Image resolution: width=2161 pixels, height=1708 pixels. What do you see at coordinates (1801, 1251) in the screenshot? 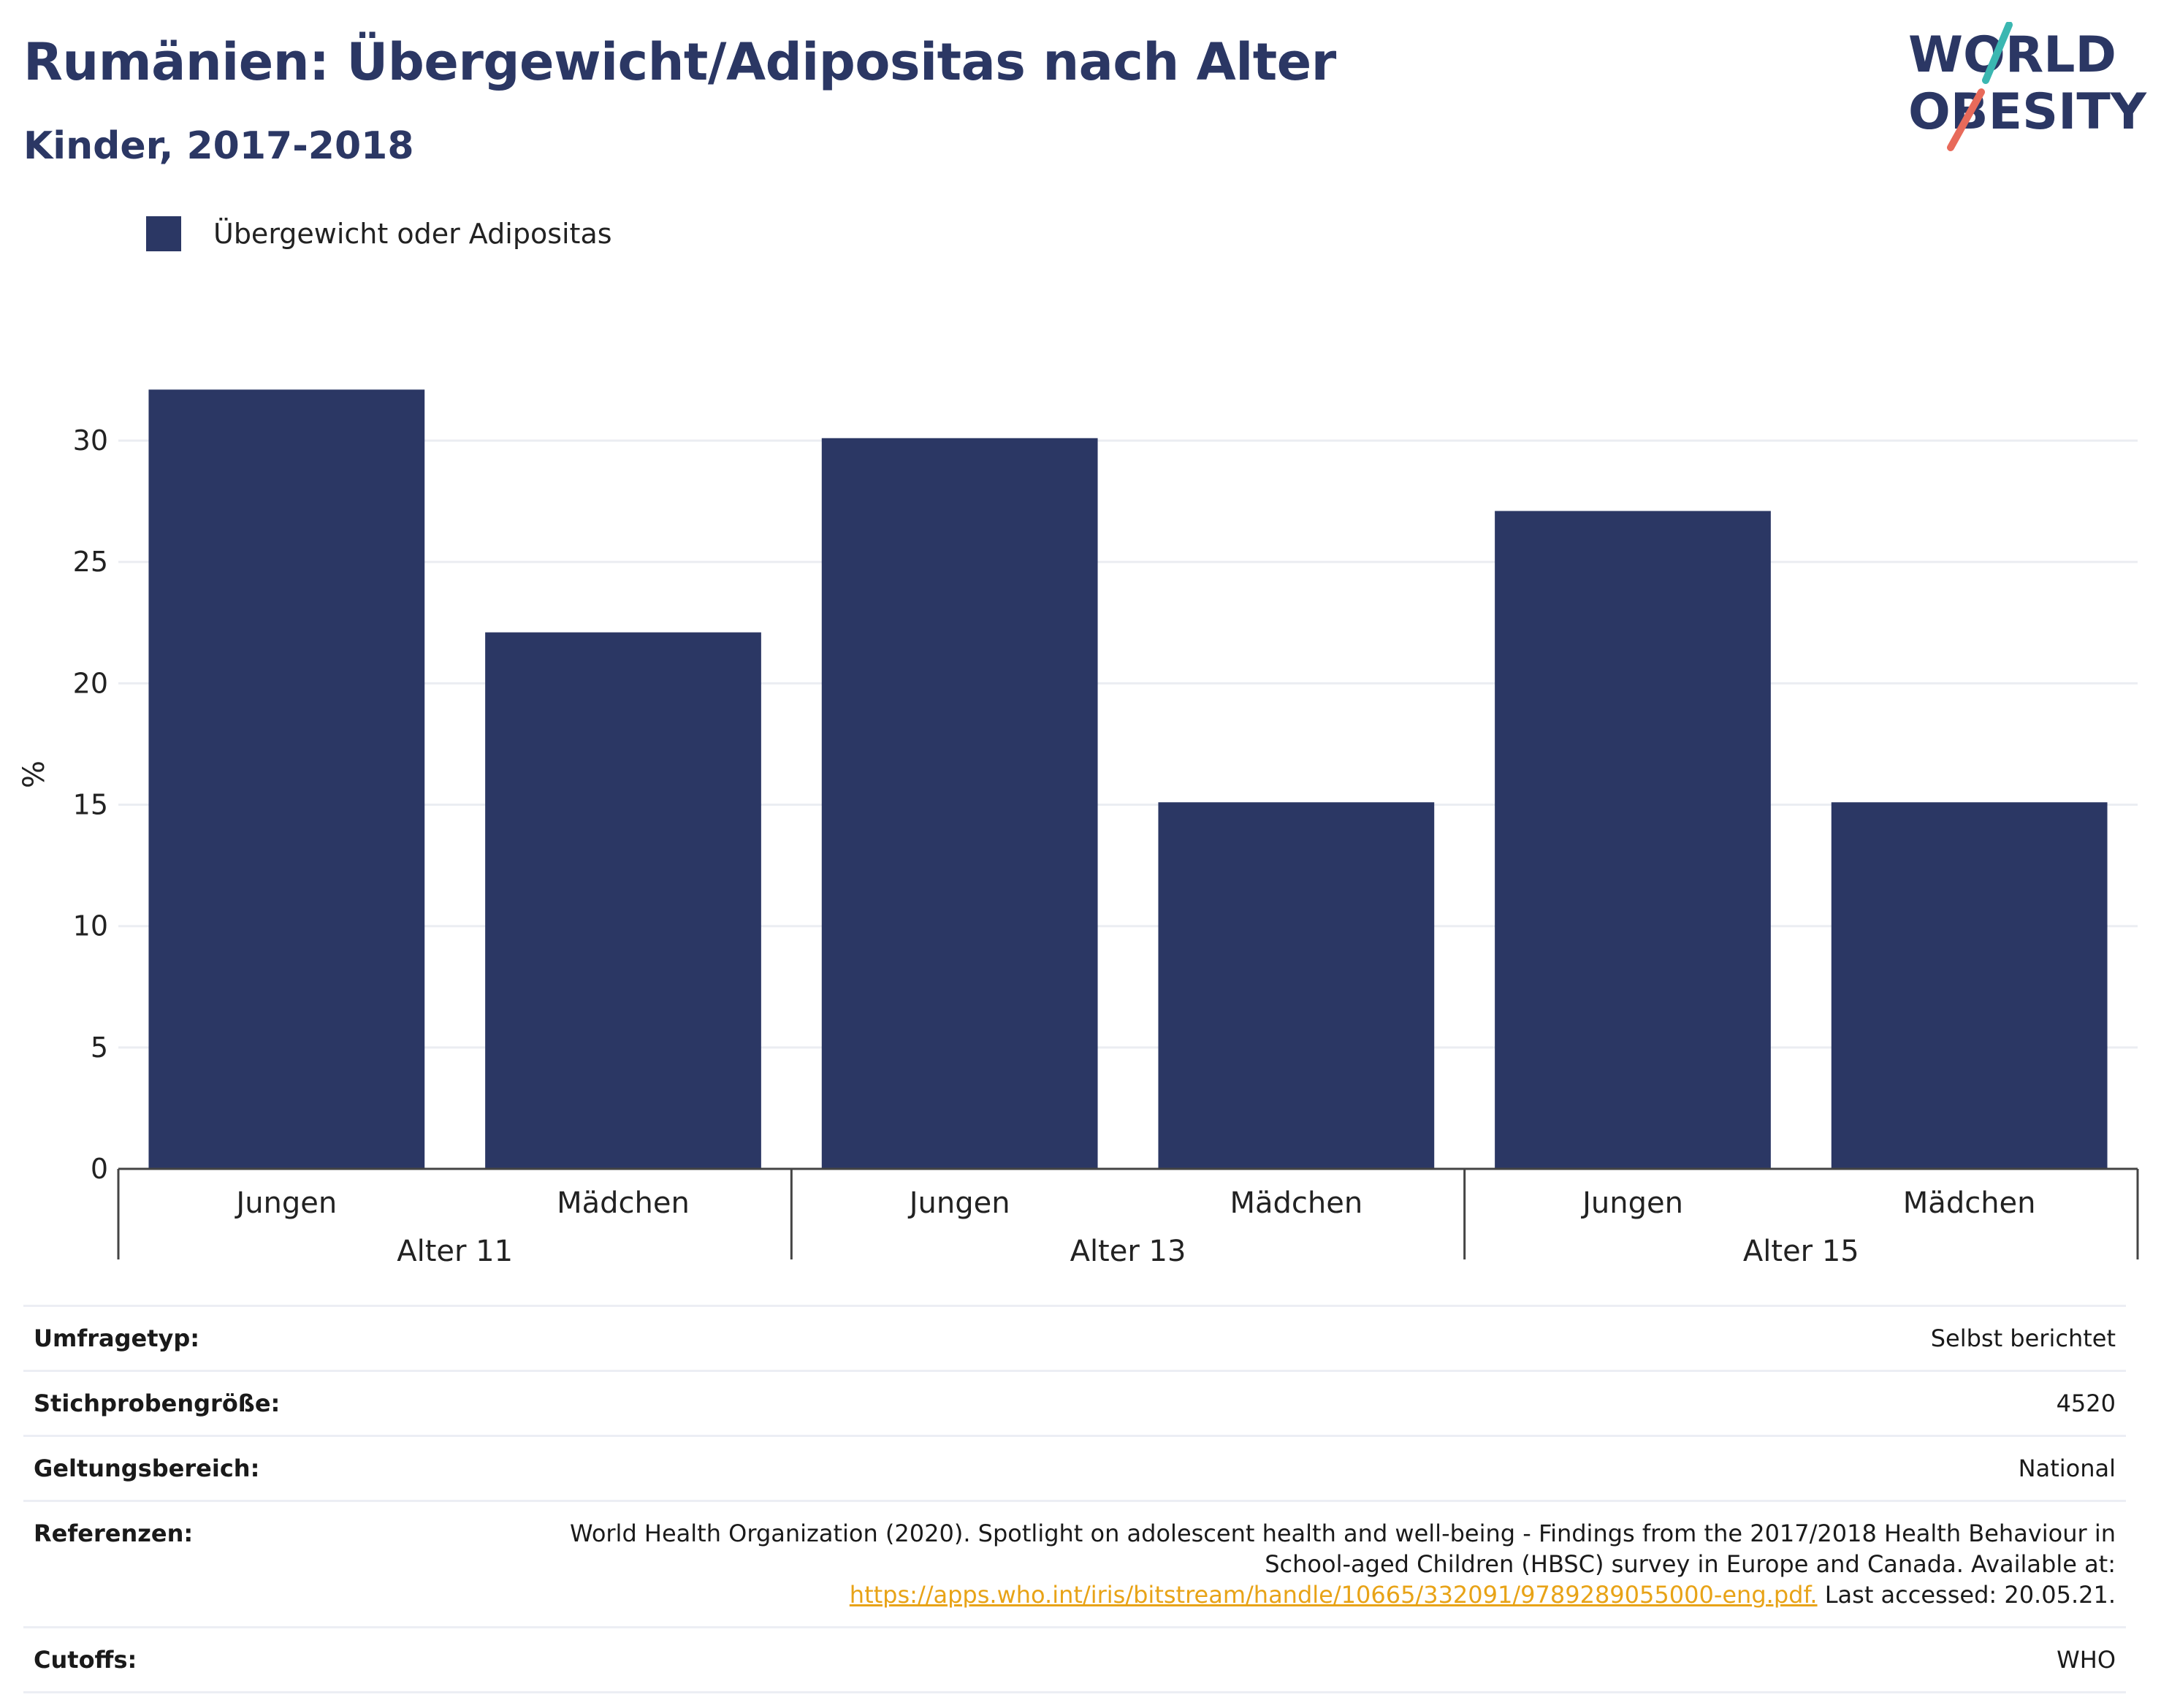
I see `x-group-label: Alter 15` at bounding box center [1801, 1251].